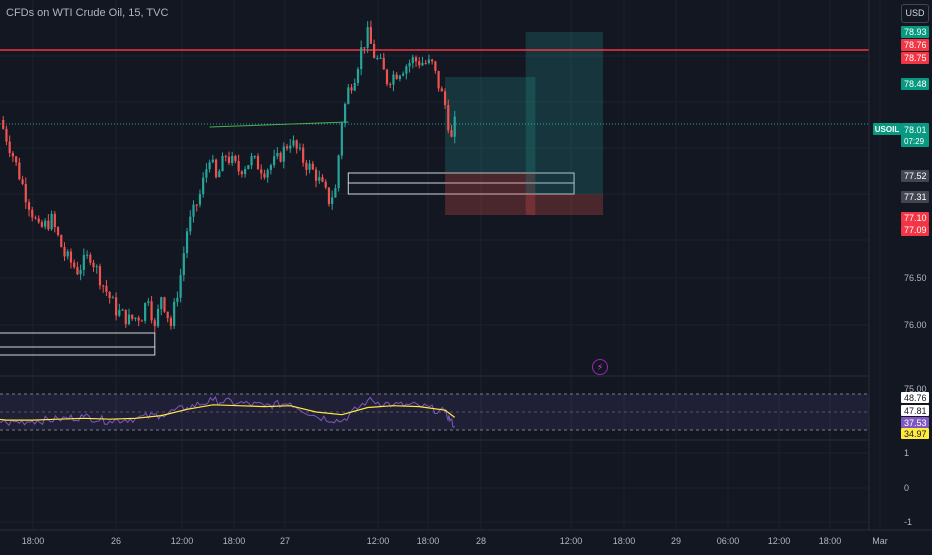  Describe the element at coordinates (78, 340) in the screenshot. I see `zone-box` at that location.